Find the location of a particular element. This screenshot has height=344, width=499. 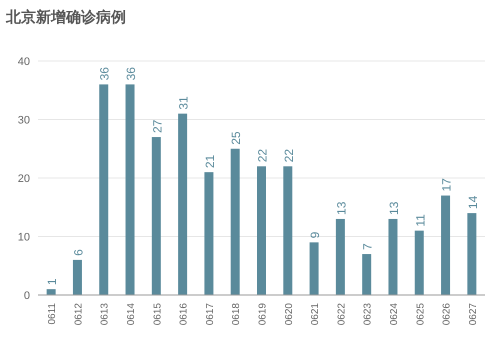

x-tick-label: 0614 is located at coordinates (132, 314).